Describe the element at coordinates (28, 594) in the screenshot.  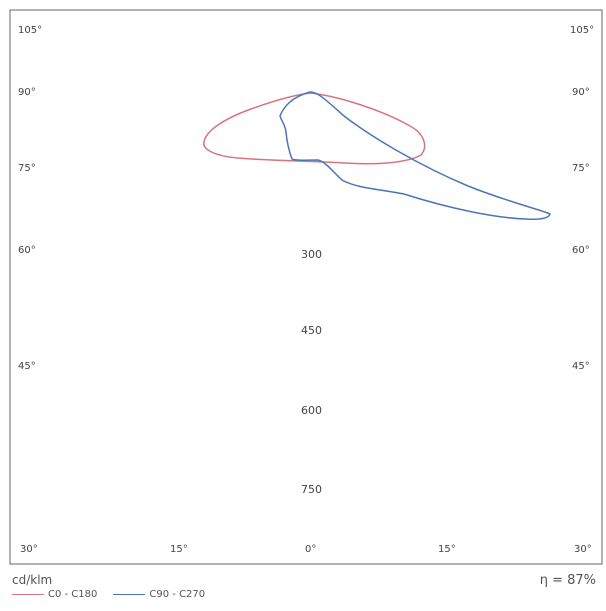
I see `legend-swatch-c0-c180` at that location.